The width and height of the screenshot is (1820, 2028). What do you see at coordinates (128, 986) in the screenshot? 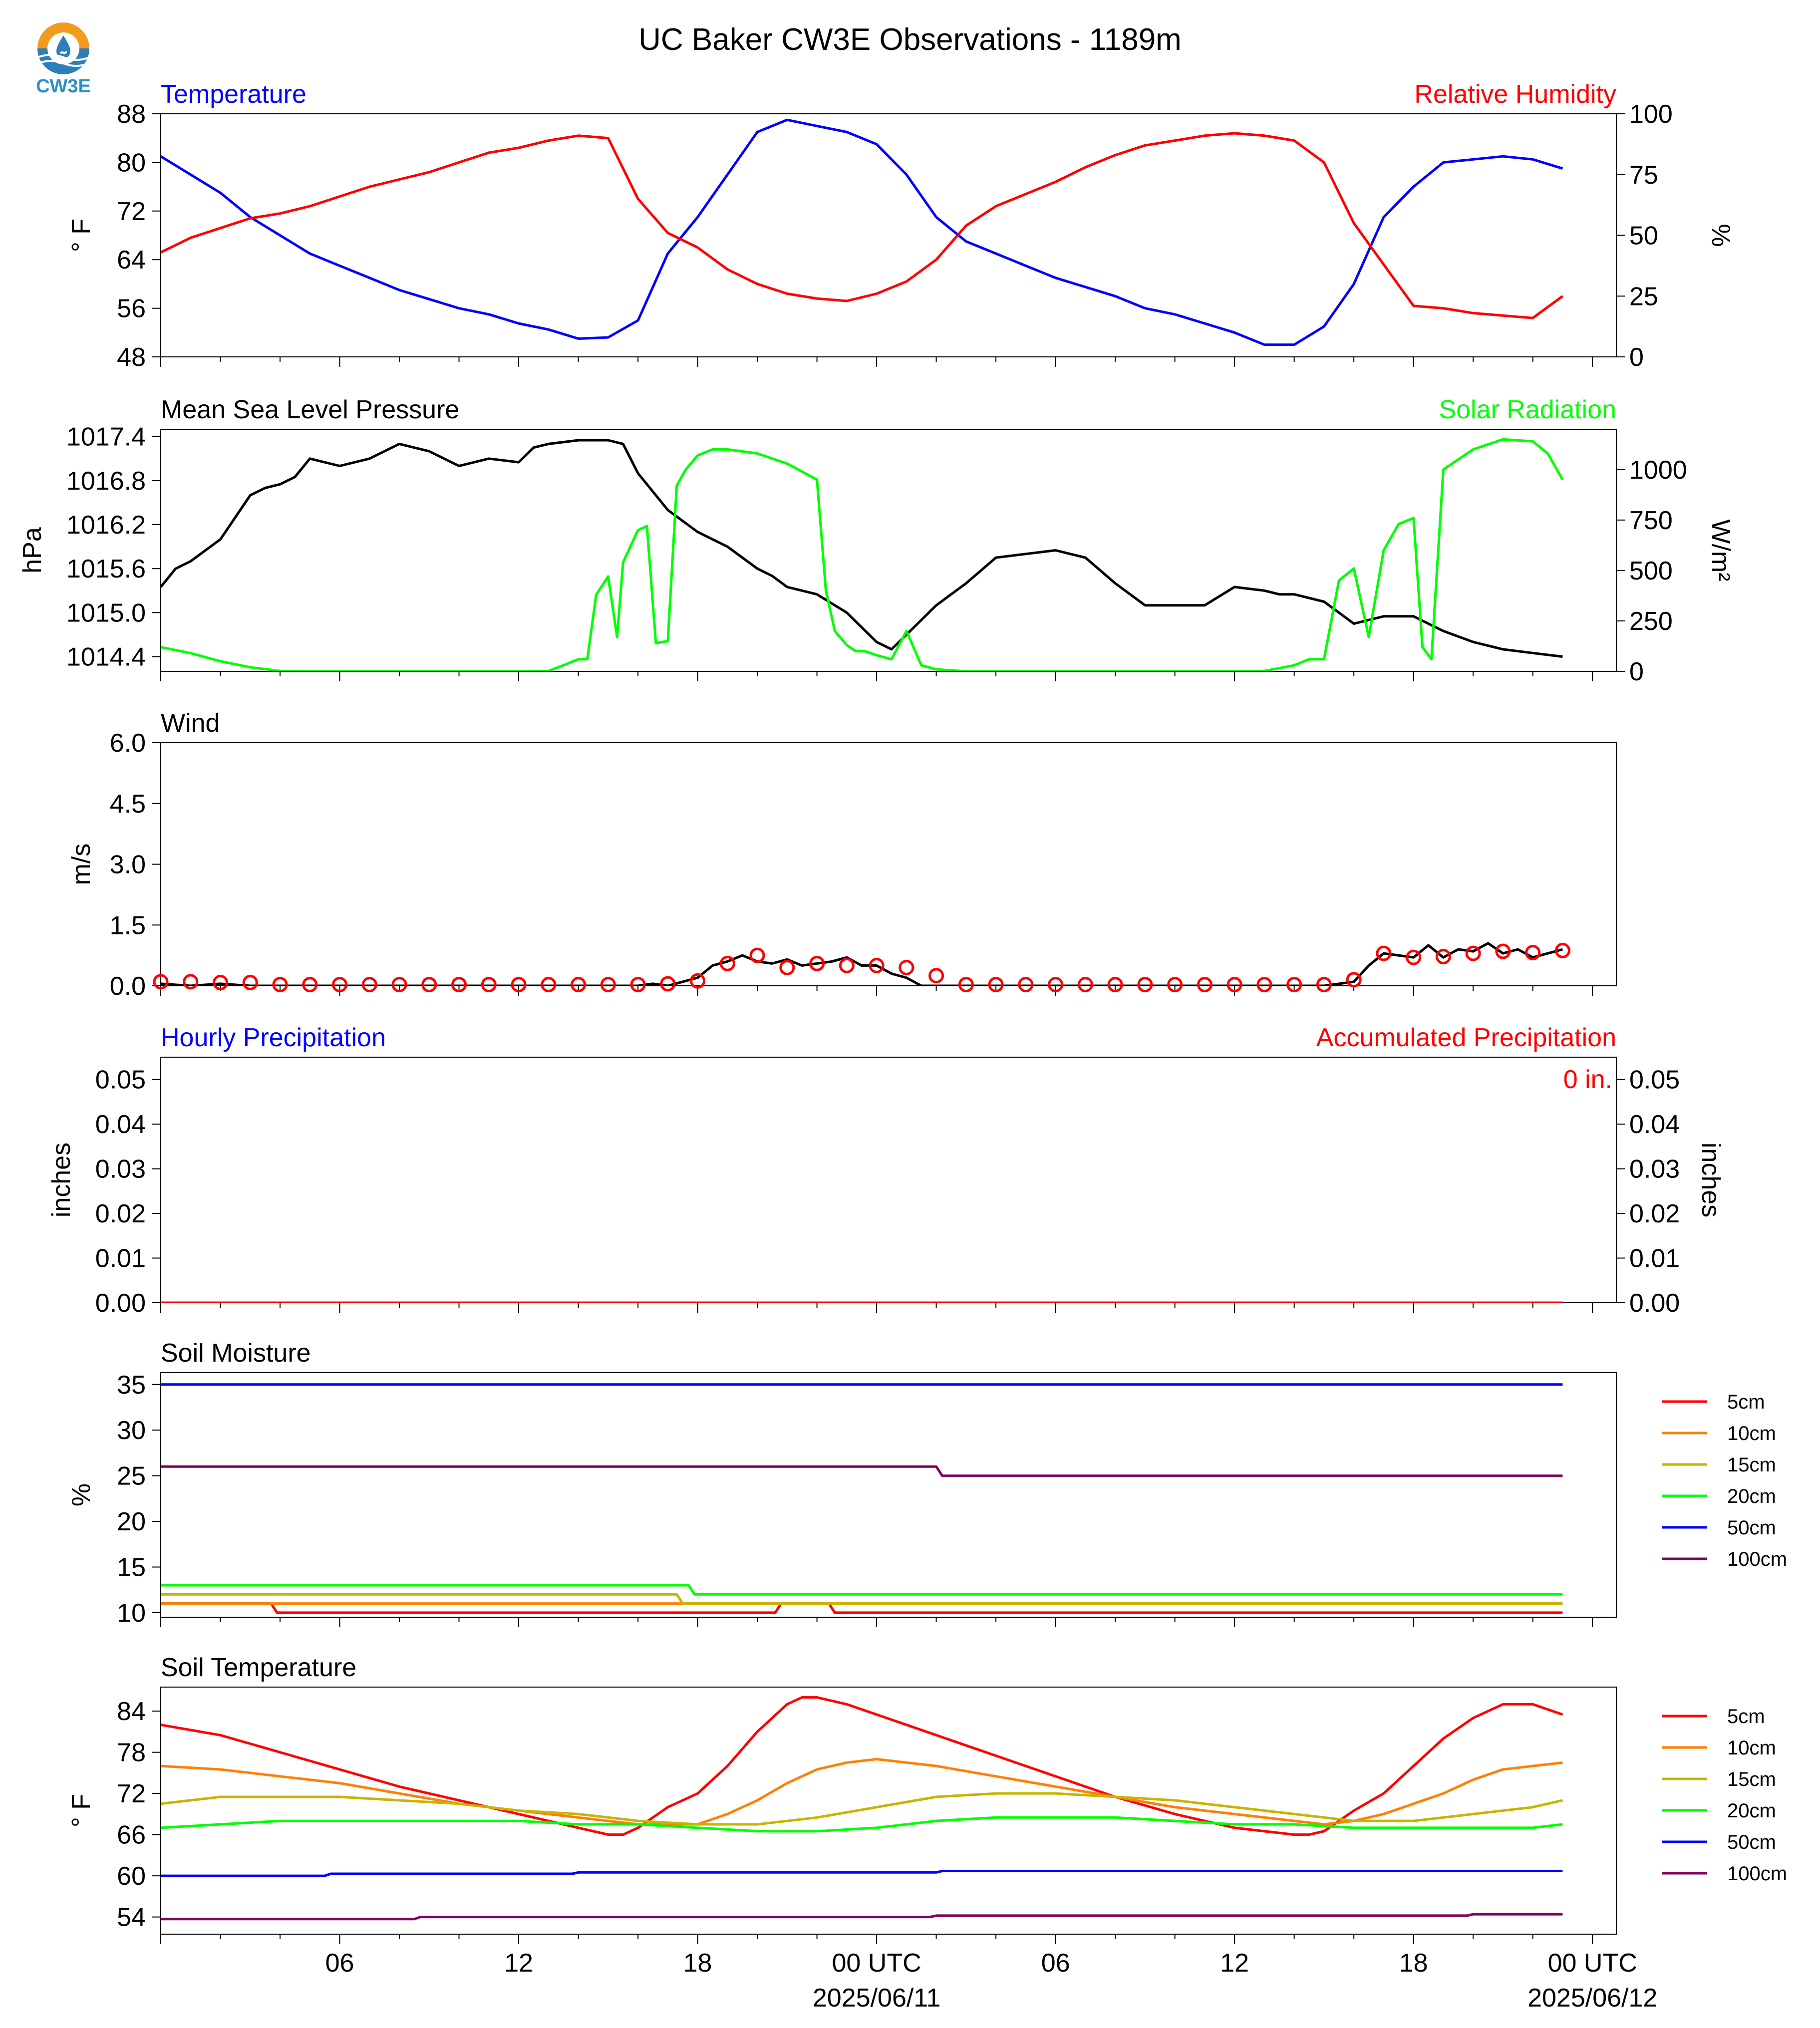
I see `y-tick-label-left: 0.0` at bounding box center [128, 986].